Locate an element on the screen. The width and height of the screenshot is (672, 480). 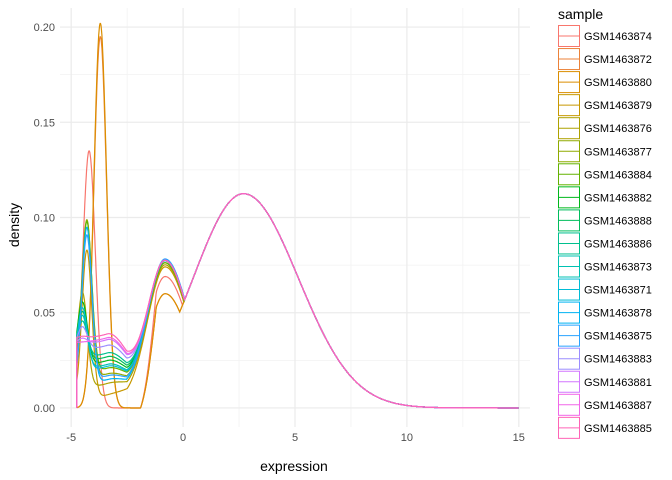
x-axis-title: expression is located at coordinates (294, 466).